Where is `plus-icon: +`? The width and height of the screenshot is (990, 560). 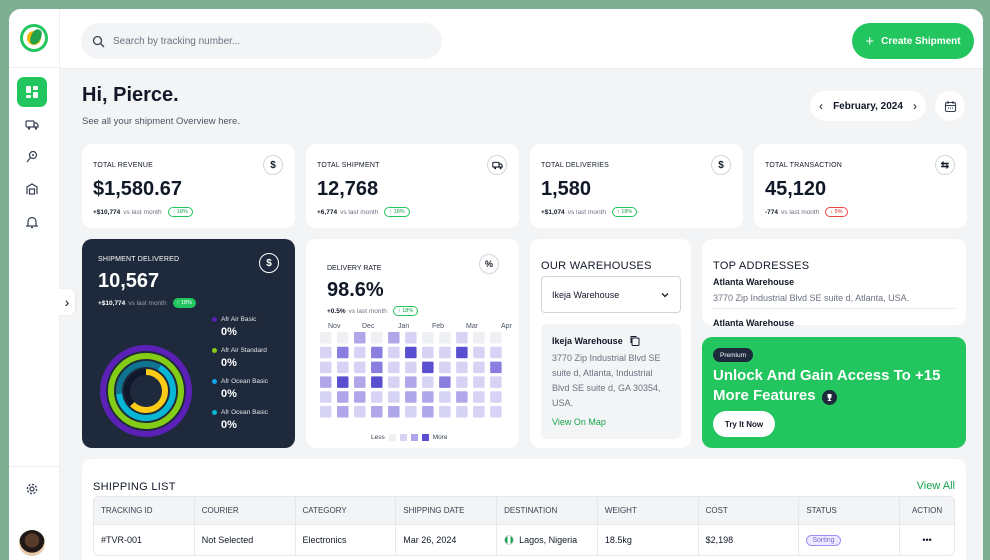
plus-icon: + is located at coordinates (870, 41).